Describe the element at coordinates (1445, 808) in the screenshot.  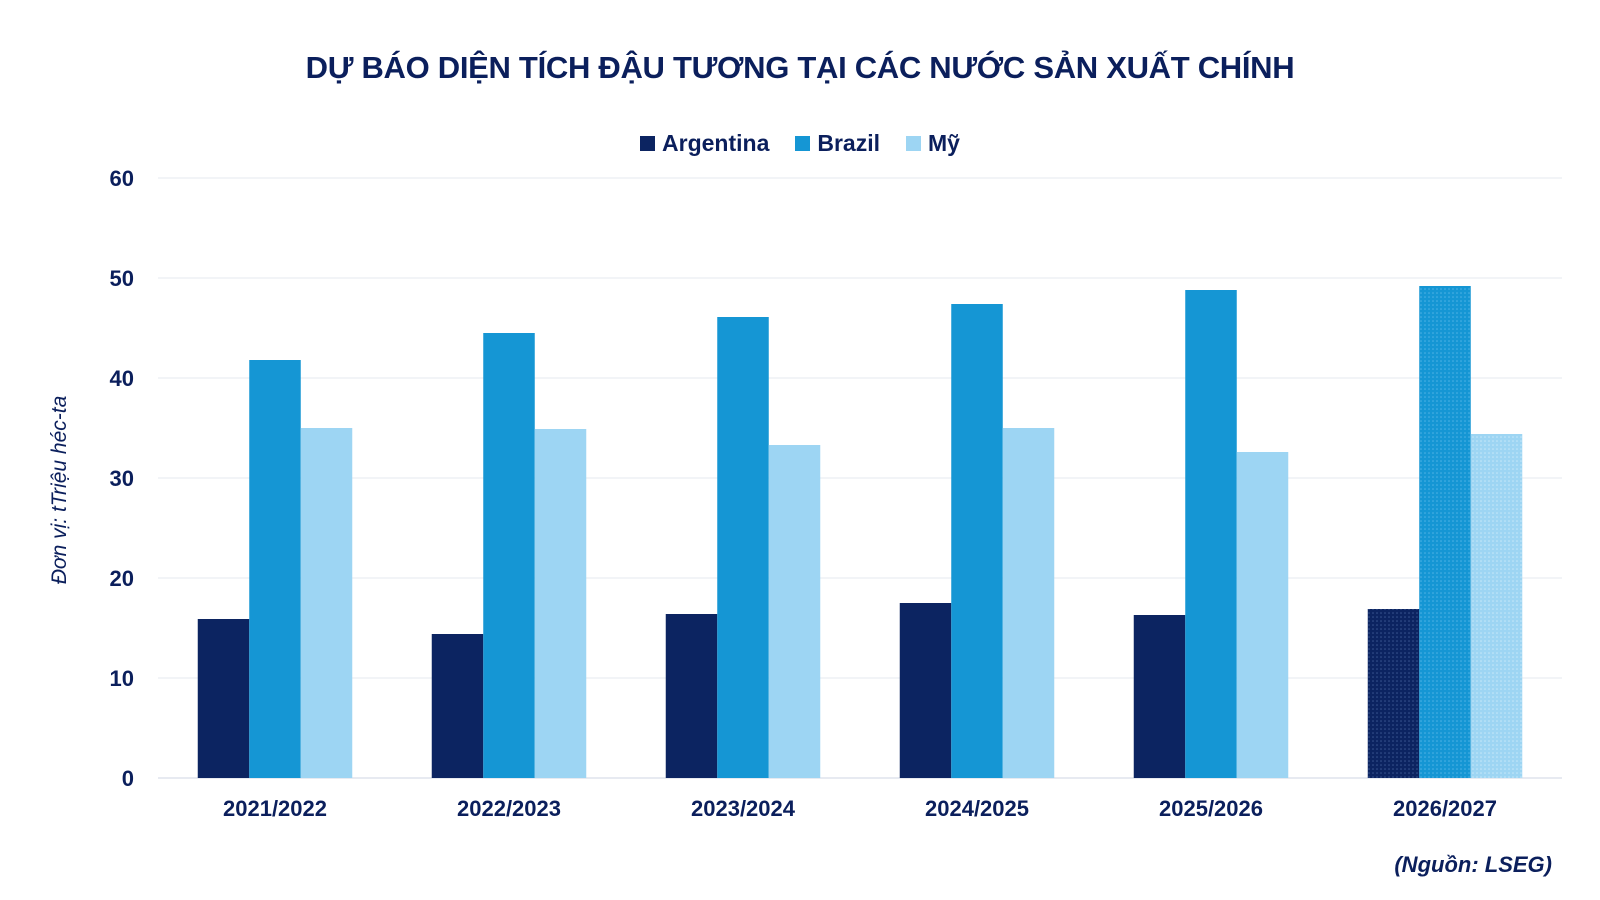
I see `x-tick-label: 2026/2027` at that location.